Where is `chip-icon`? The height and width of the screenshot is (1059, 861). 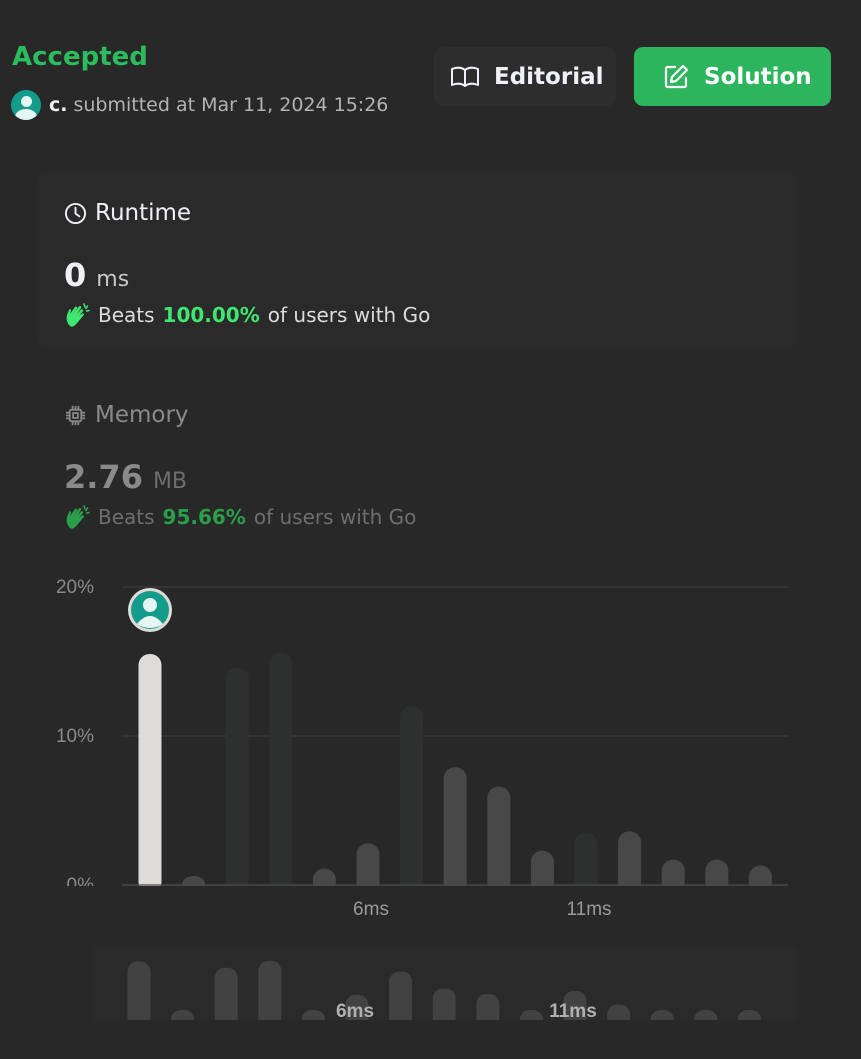 chip-icon is located at coordinates (75, 415).